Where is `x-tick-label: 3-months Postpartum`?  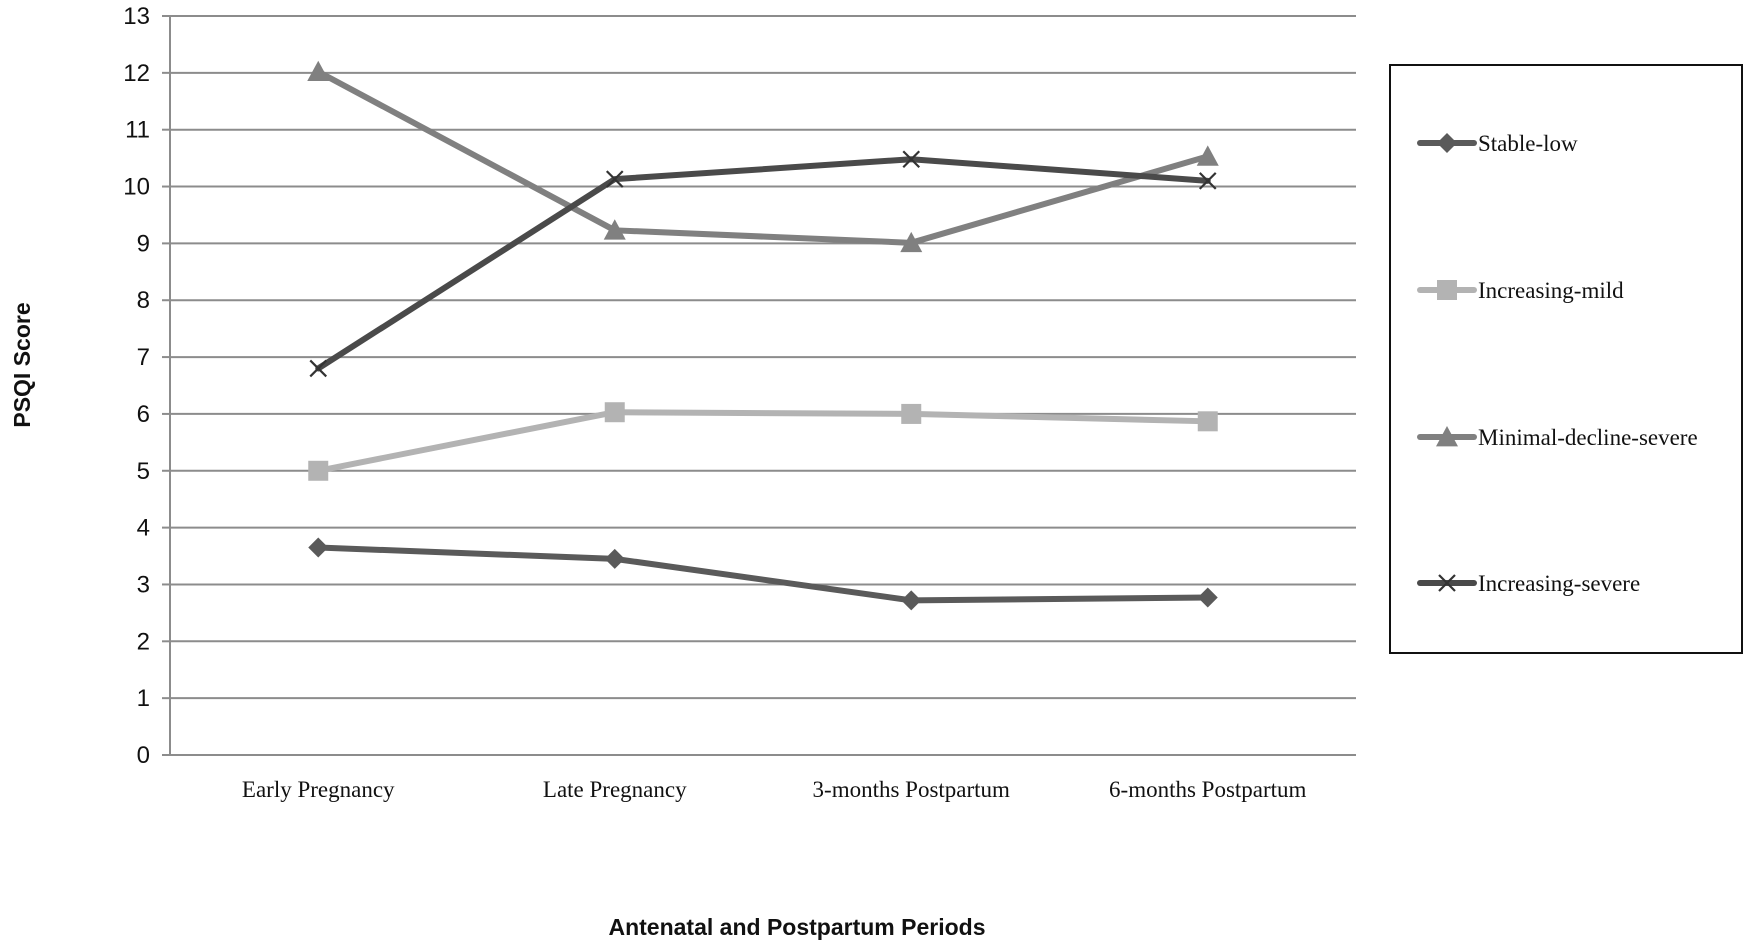
x-tick-label: 3-months Postpartum is located at coordinates (912, 789).